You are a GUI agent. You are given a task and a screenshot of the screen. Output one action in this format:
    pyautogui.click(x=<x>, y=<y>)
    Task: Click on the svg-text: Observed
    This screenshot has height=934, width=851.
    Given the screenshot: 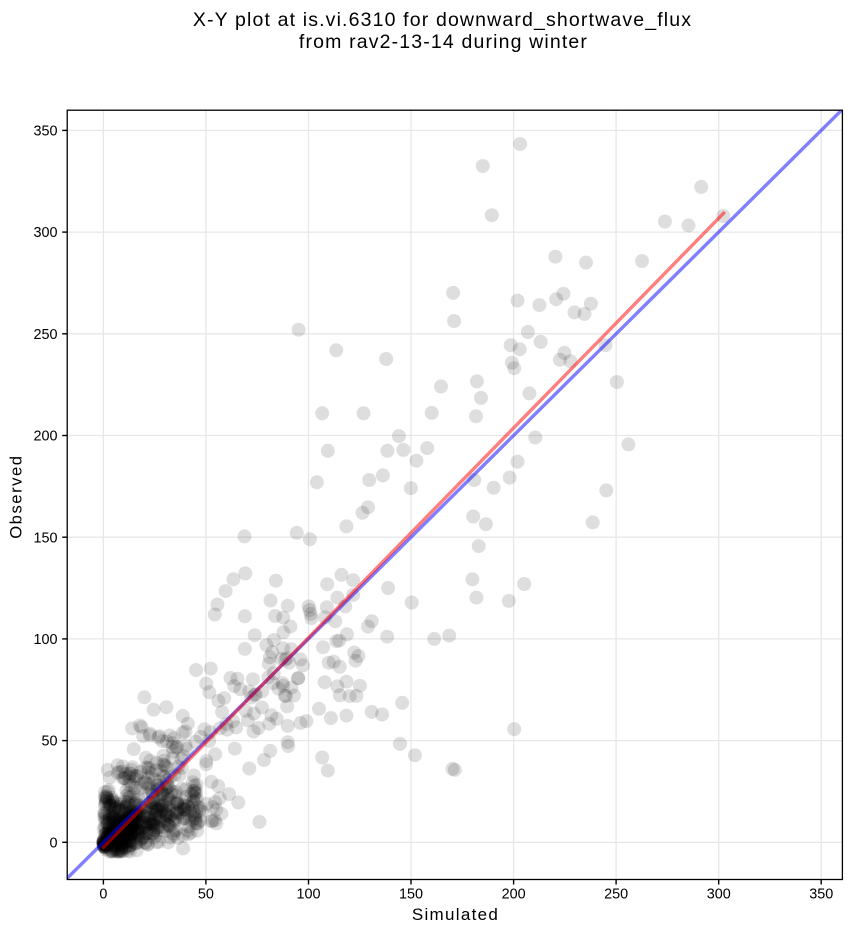 What is the action you would take?
    pyautogui.click(x=16, y=496)
    